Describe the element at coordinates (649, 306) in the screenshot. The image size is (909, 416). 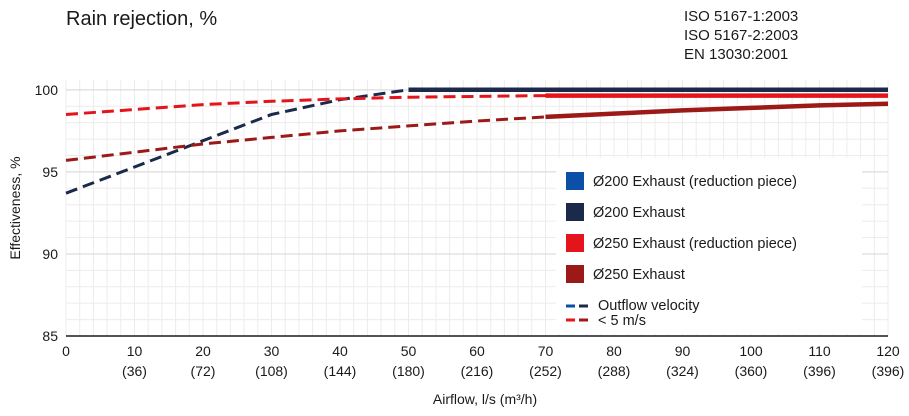
I see `legend-dash-label: Outflow velocity` at that location.